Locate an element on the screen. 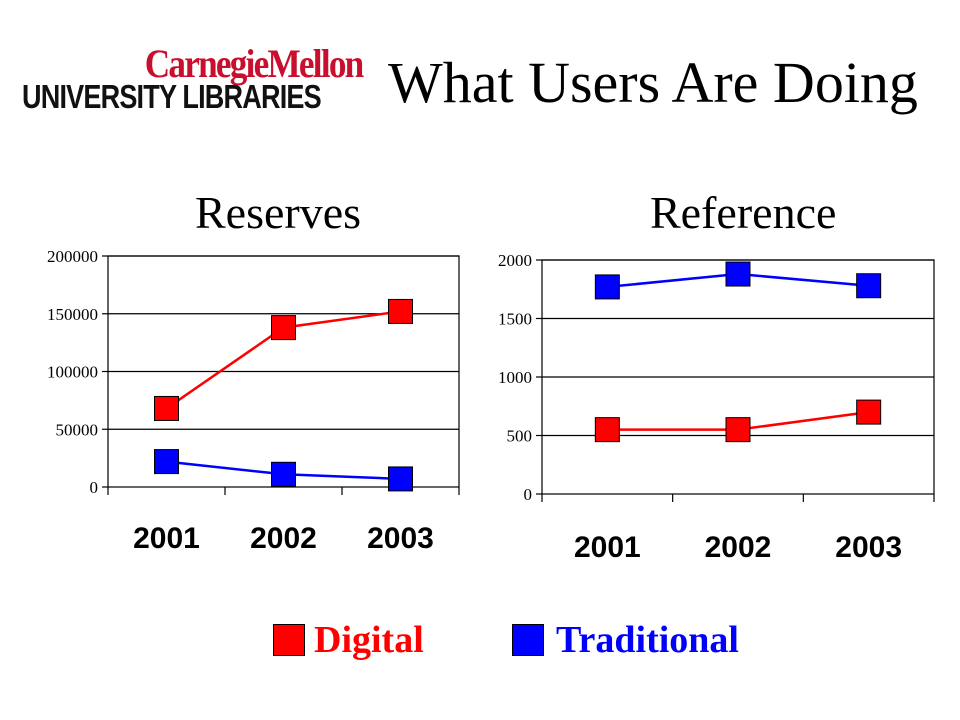  reserves-x-tick-label: 2003 is located at coordinates (400, 538).